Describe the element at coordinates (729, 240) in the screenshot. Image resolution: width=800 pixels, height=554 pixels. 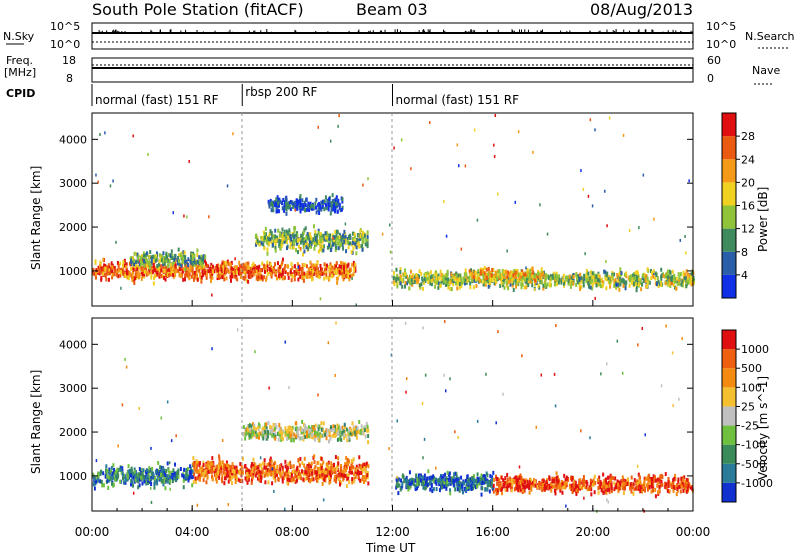
I see `colorbar-segment` at that location.